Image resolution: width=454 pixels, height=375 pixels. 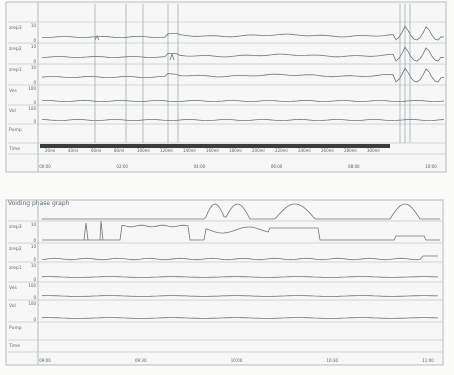 What do you see at coordinates (189, 150) in the screenshot?
I see `pump-step-label: 140ml` at bounding box center [189, 150].